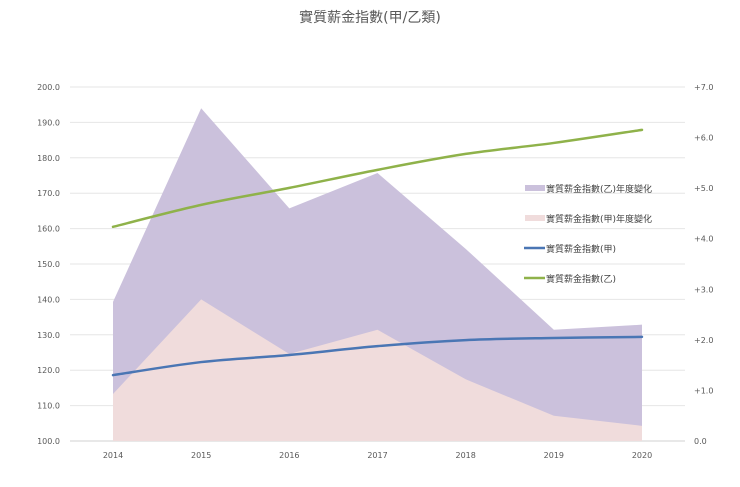 The image size is (740, 487). What do you see at coordinates (48, 229) in the screenshot?
I see `y-left-tick-label: 160.0` at bounding box center [48, 229].